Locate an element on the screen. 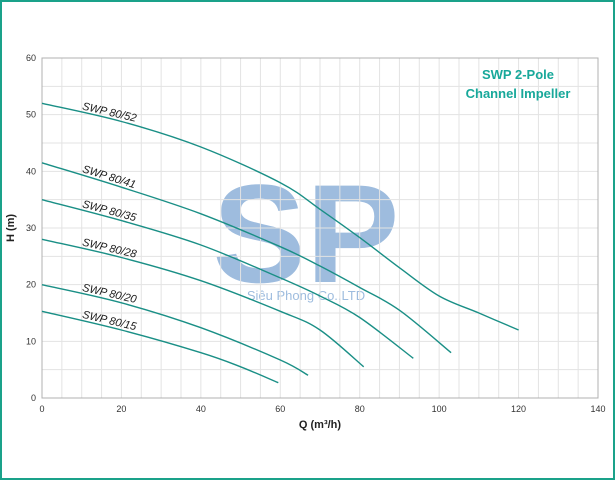 This screenshot has height=485, width=615. watermark-logo: SP is located at coordinates (306, 233).